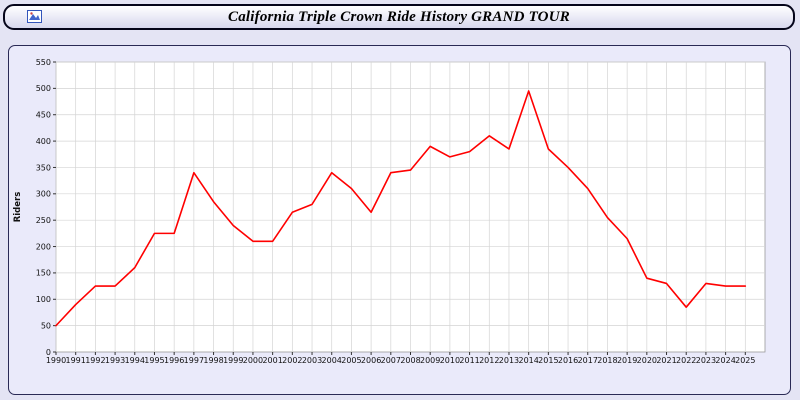 The width and height of the screenshot is (800, 400). I want to click on x-tick-label: 2011, so click(469, 360).